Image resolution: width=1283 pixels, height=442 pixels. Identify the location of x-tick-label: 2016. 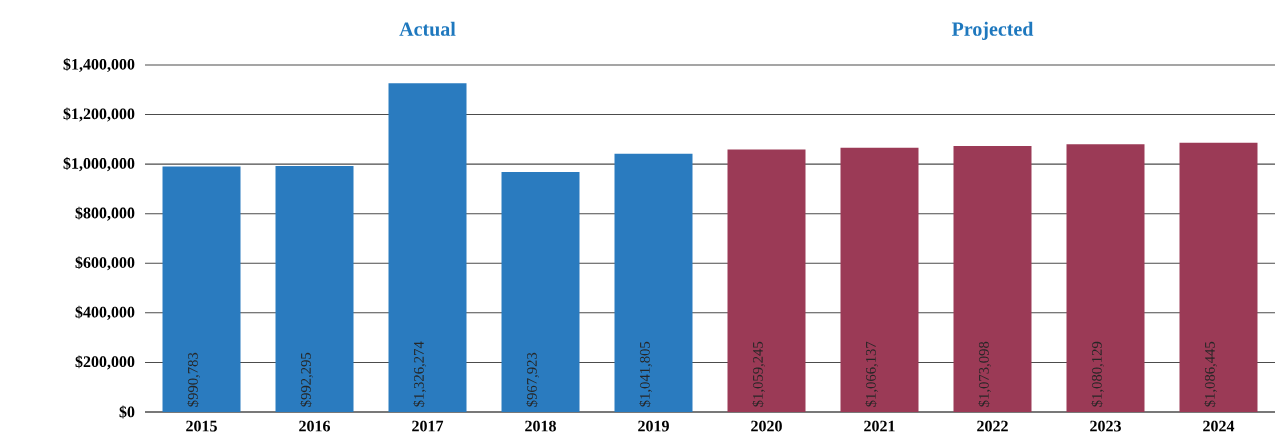
(315, 426).